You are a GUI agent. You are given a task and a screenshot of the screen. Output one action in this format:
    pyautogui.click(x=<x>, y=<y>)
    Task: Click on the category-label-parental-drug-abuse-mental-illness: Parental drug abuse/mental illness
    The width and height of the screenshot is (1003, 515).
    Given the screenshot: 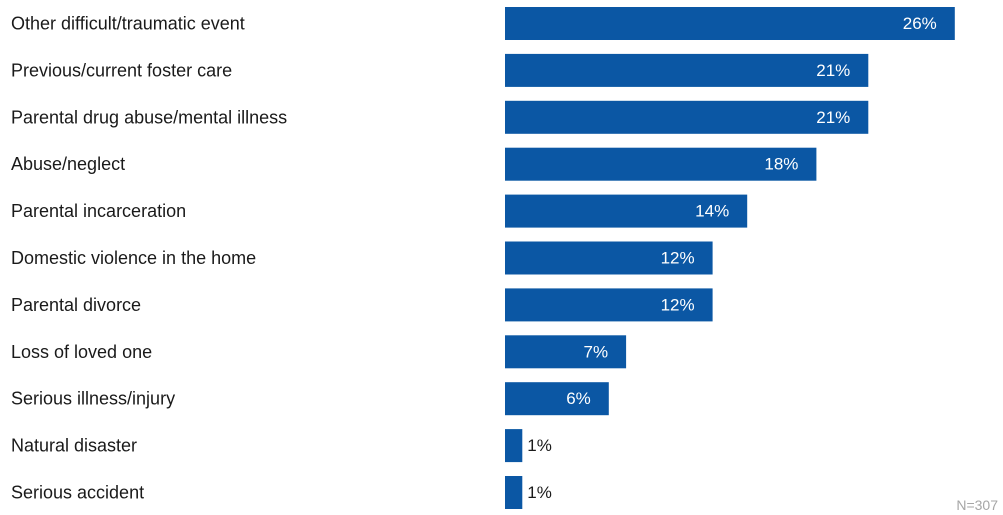 What is the action you would take?
    pyautogui.click(x=149, y=117)
    